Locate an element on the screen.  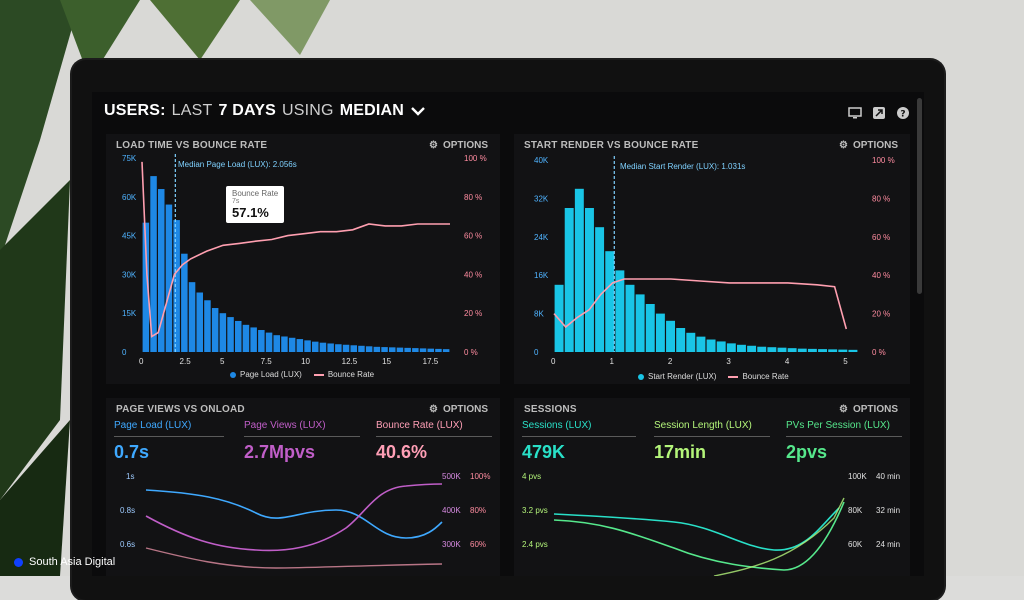
title-part: LAST is located at coordinates (192, 110).